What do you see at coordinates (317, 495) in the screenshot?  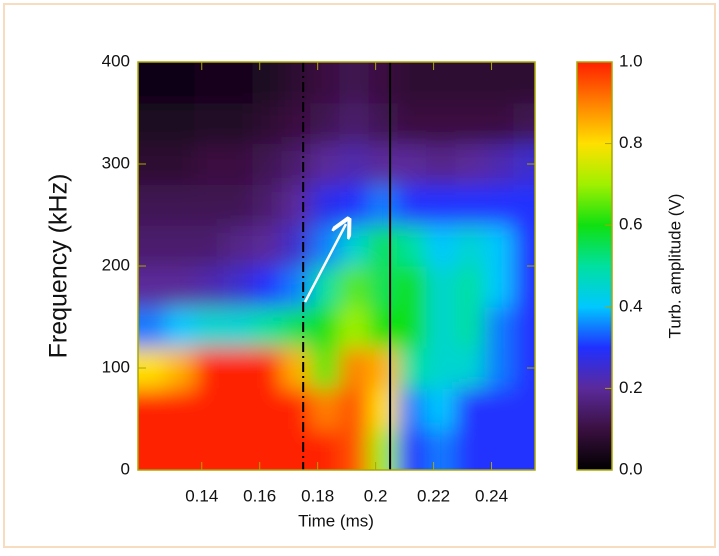 I see `x-tick-label: 0.18` at bounding box center [317, 495].